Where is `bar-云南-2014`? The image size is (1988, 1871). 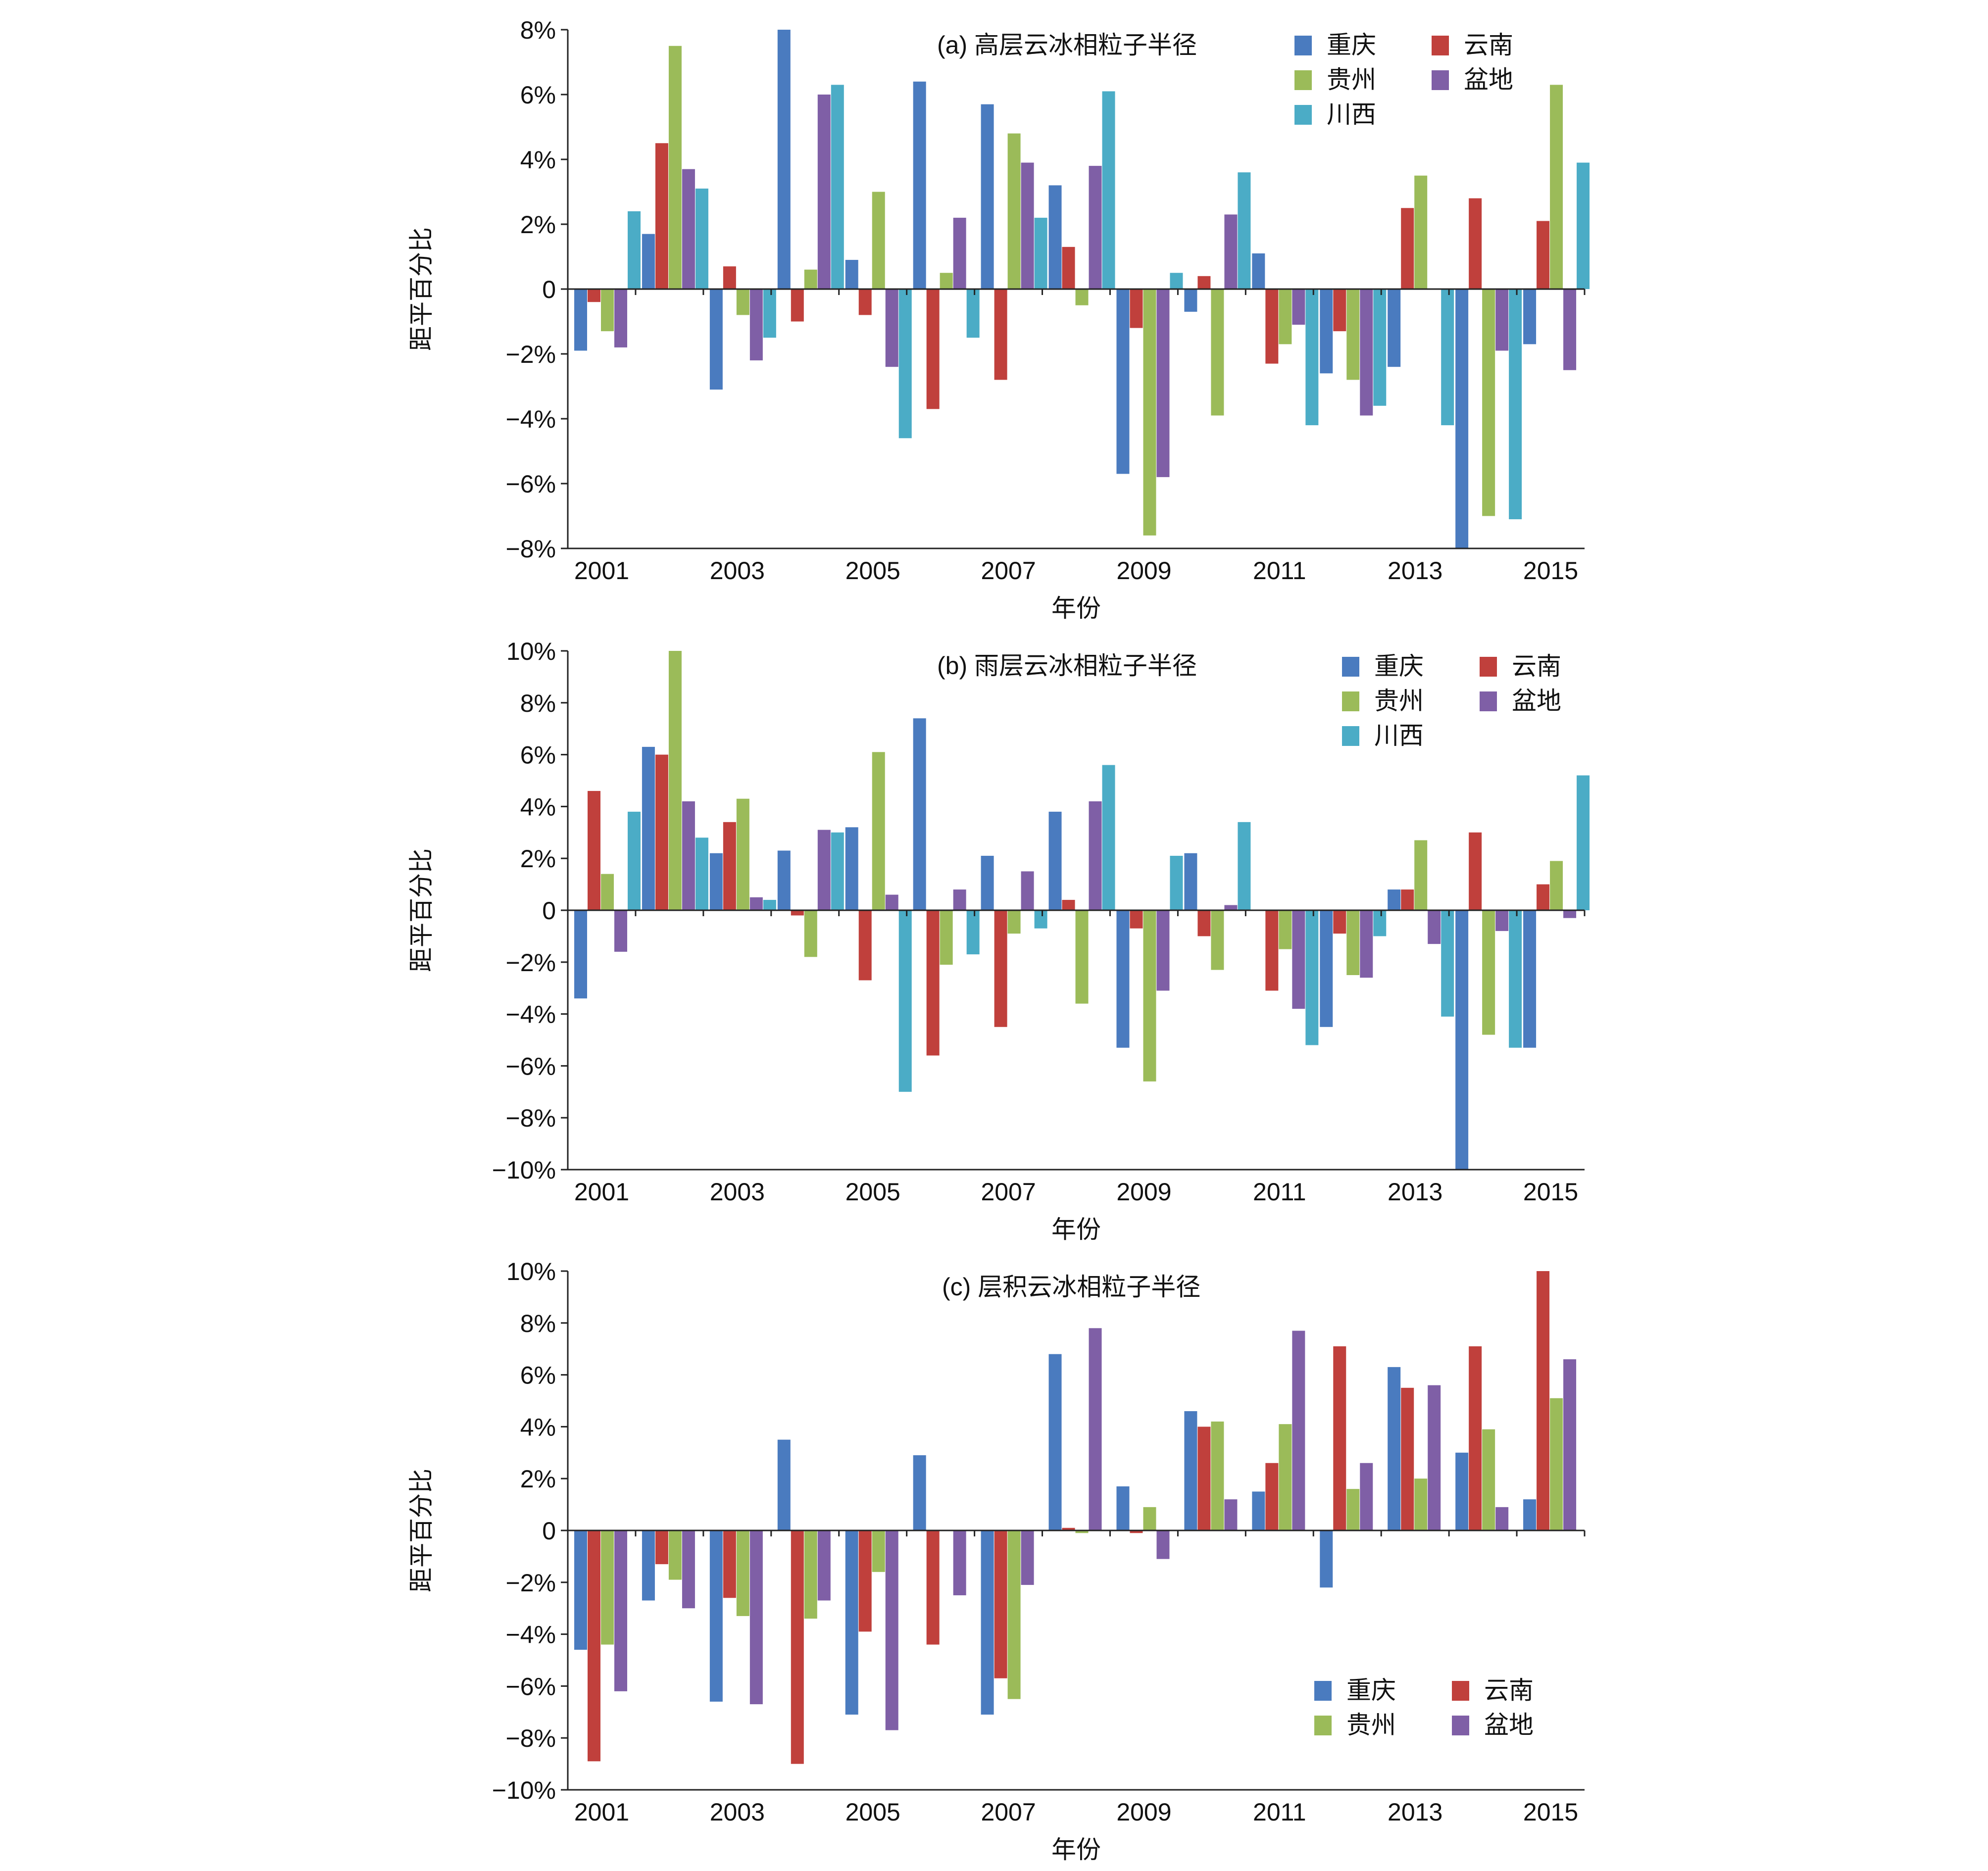 bar-云南-2014 is located at coordinates (1475, 871).